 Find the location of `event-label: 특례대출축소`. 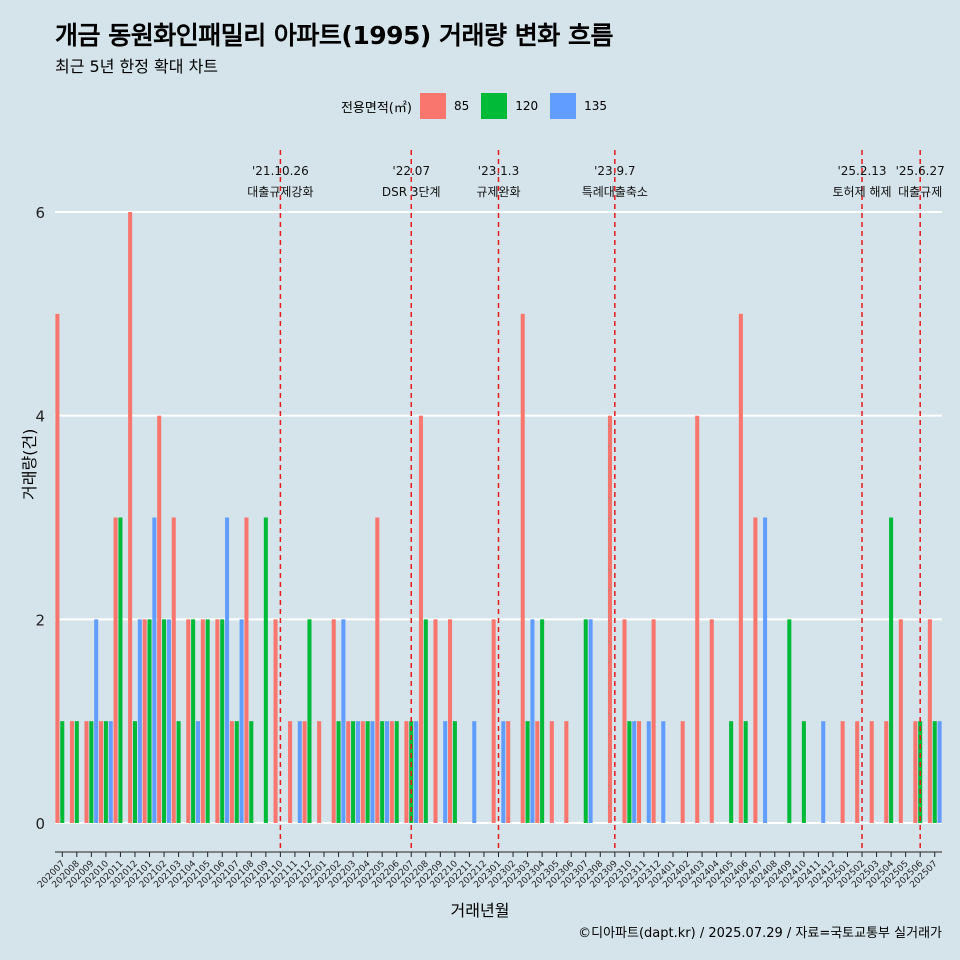

event-label: 특례대출축소 is located at coordinates (615, 192).